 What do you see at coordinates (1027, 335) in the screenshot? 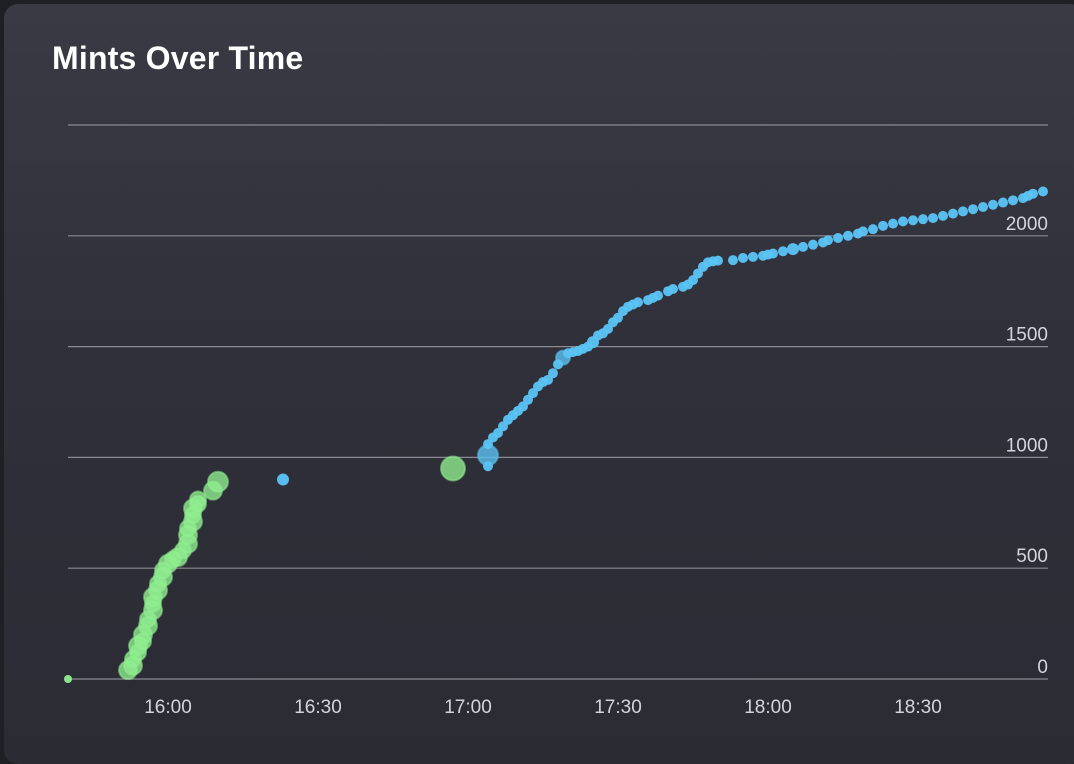
I see `y-tick-label: 1500` at bounding box center [1027, 335].